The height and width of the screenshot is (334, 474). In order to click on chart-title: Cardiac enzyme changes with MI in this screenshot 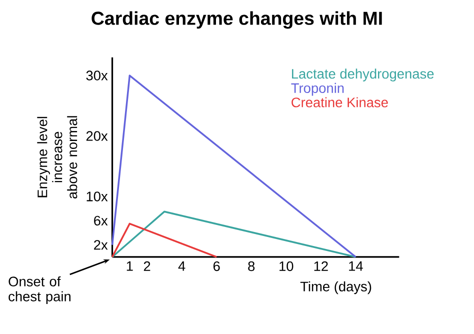, I will do `click(237, 20)`.